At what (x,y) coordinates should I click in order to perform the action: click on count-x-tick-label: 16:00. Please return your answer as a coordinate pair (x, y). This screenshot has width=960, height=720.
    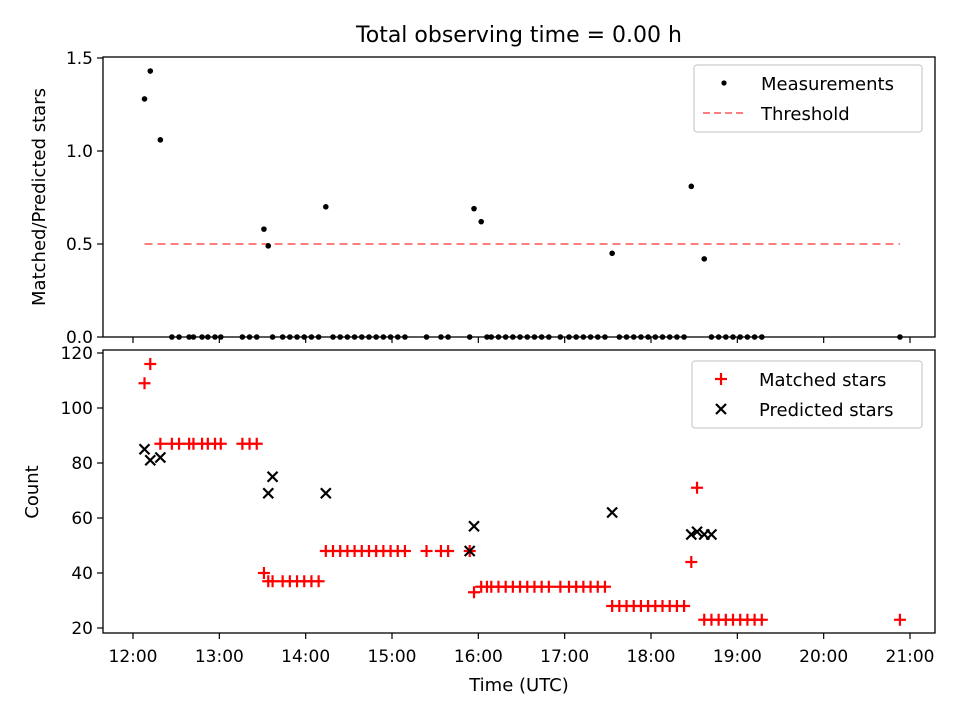
    Looking at the image, I should click on (478, 657).